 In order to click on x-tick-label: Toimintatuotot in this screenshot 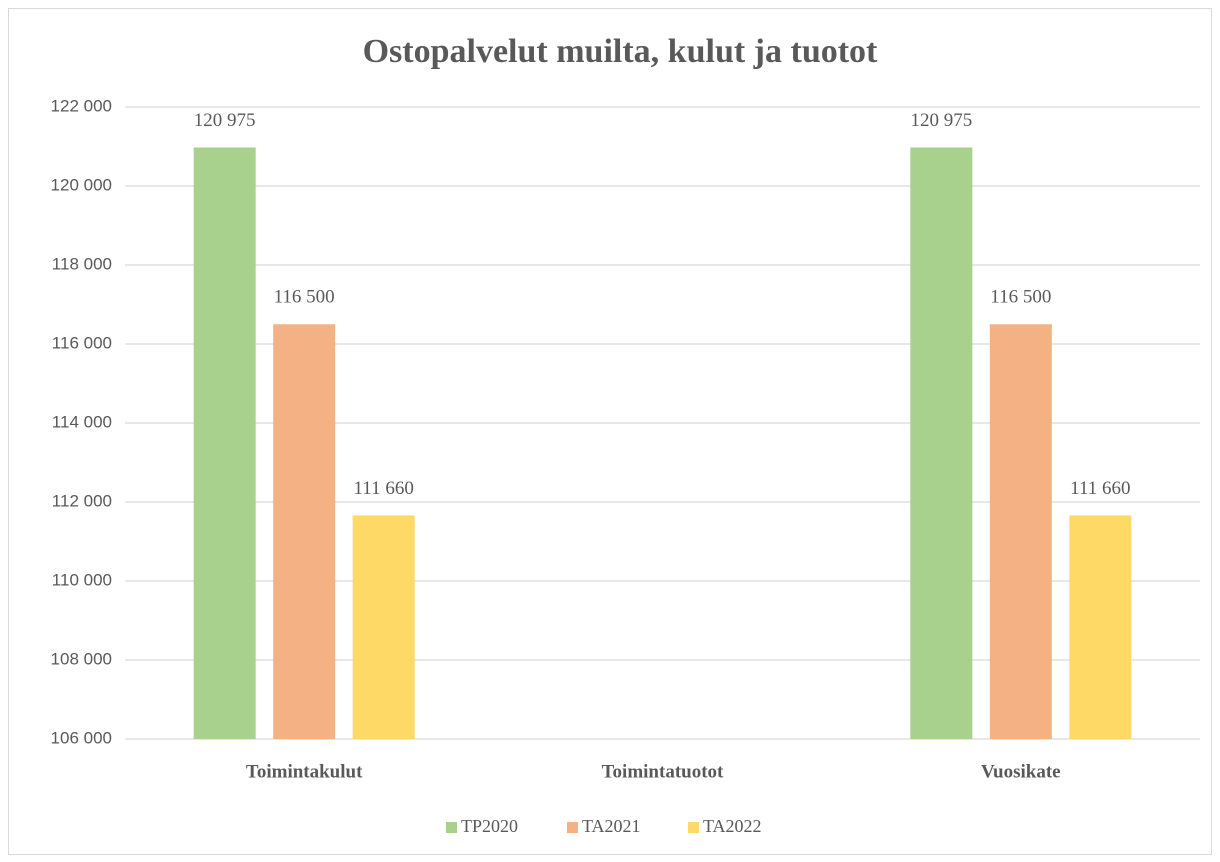, I will do `click(663, 771)`.